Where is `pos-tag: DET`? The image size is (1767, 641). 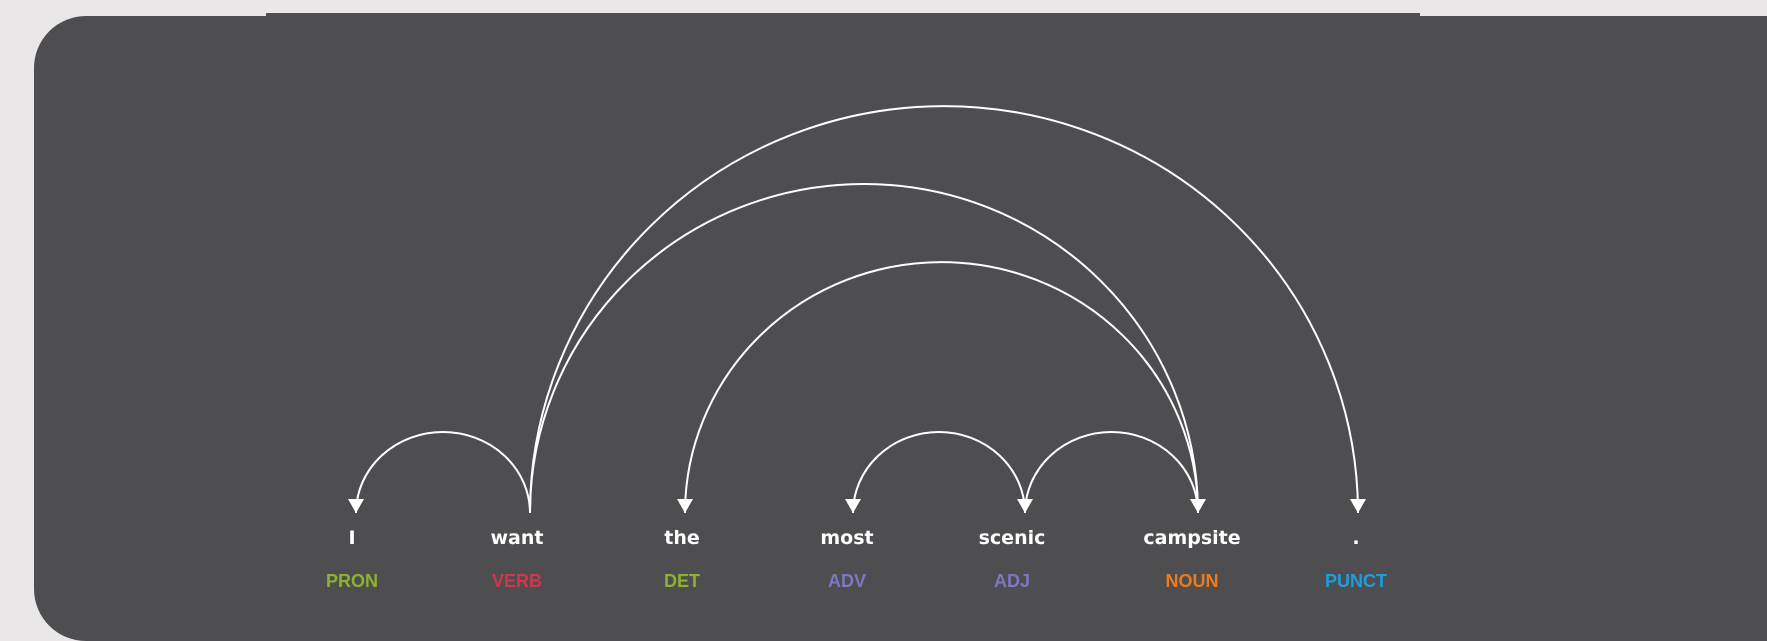 pos-tag: DET is located at coordinates (682, 581).